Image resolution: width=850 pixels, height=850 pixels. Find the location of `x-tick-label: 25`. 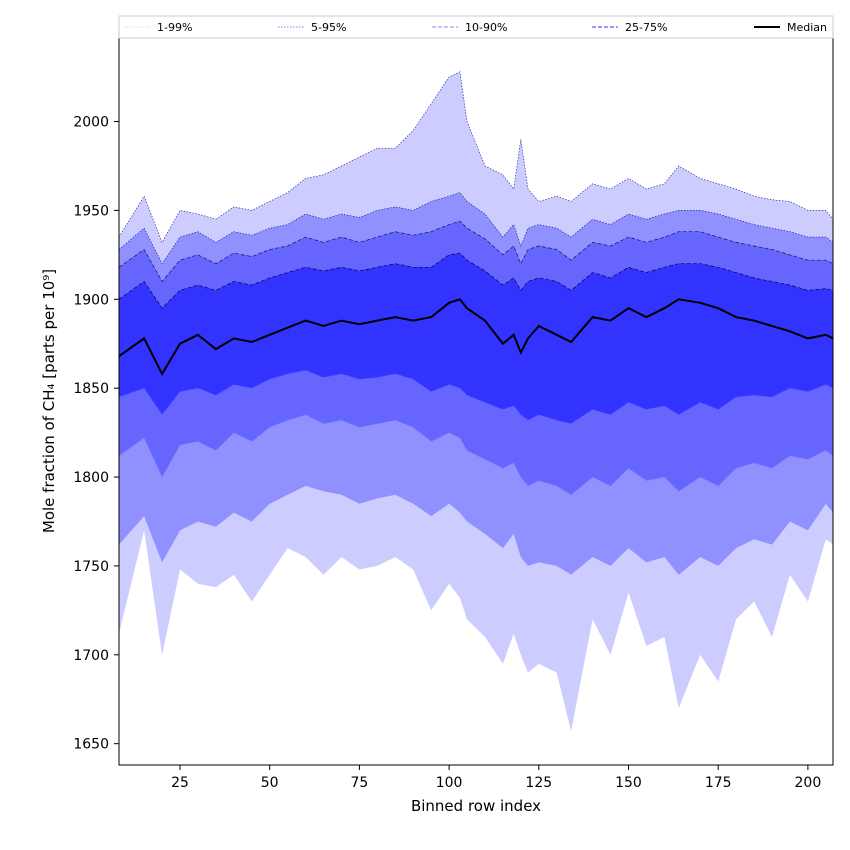

x-tick-label: 25 is located at coordinates (180, 783).